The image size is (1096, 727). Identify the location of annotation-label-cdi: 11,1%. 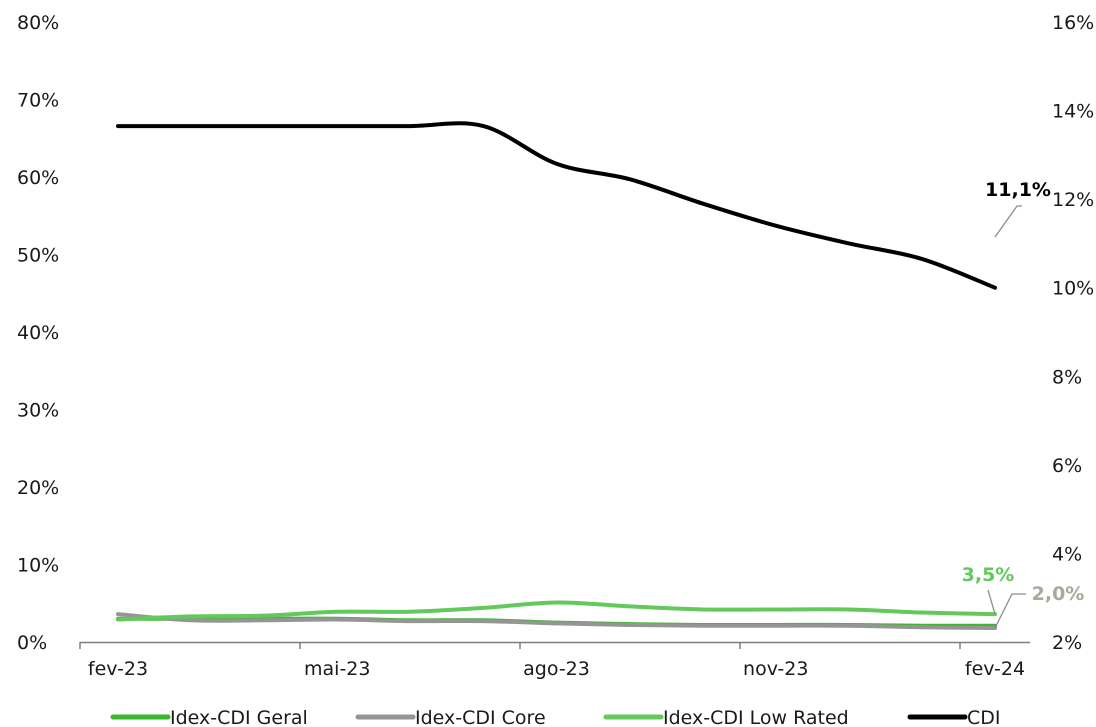
(1018, 190).